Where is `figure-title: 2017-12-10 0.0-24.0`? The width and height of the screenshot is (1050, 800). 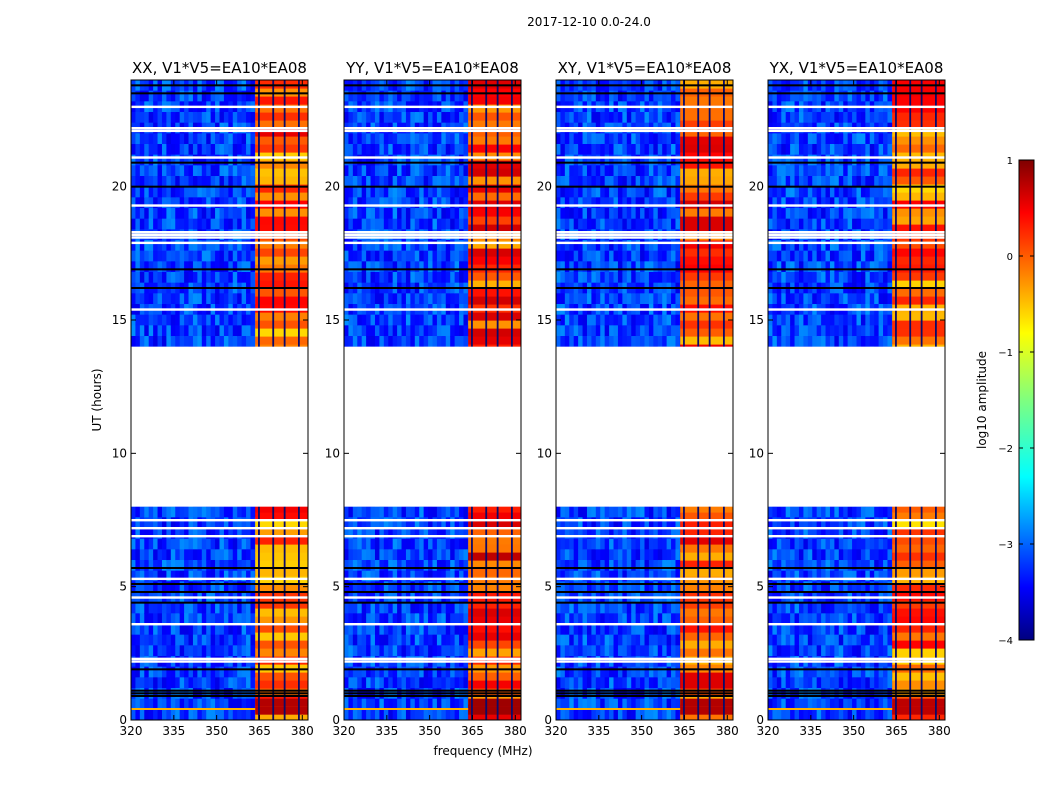
figure-title: 2017-12-10 0.0-24.0 is located at coordinates (589, 22).